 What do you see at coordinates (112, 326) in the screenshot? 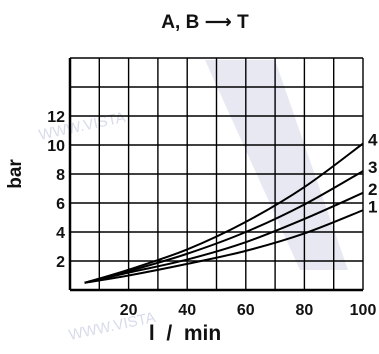
I see `watermark-text: WWW.VISTA` at bounding box center [112, 326].